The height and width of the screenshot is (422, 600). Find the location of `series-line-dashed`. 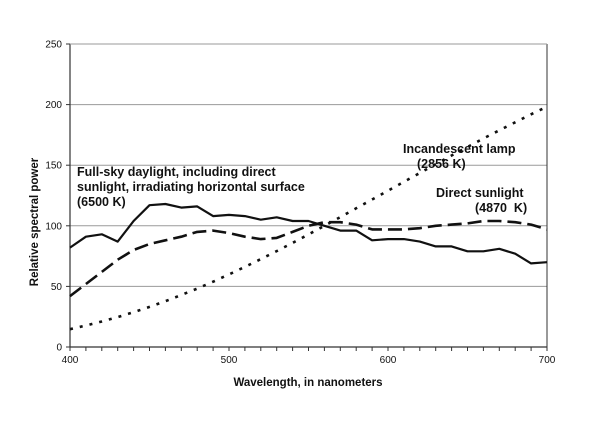

series-line-dashed is located at coordinates (308, 258).